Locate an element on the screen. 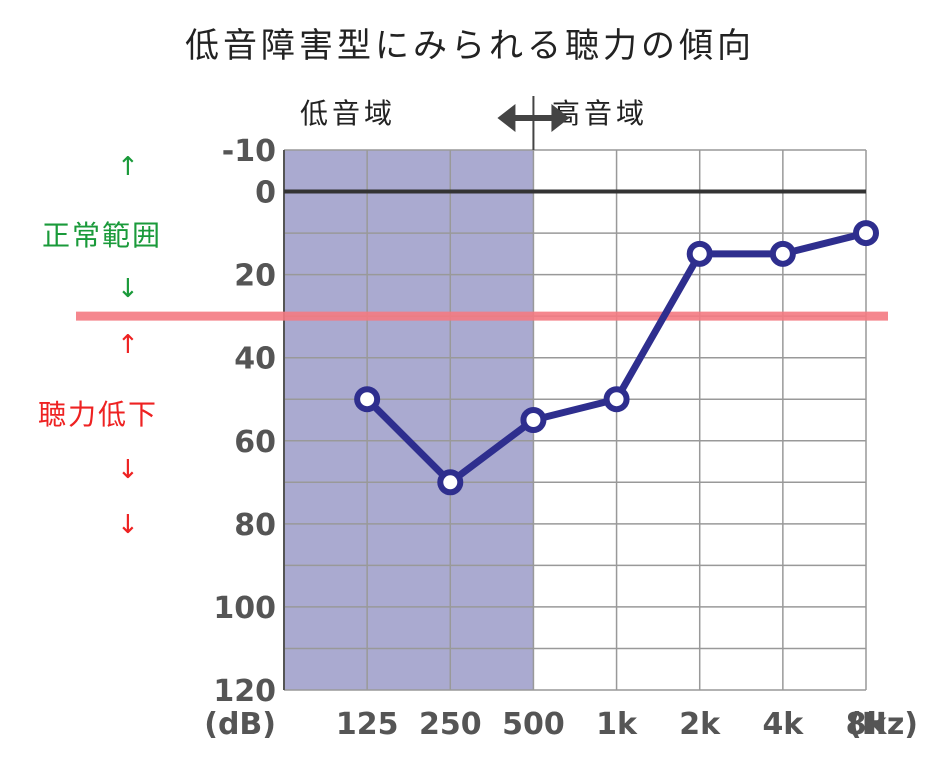 Image resolution: width=940 pixels, height=779 pixels. high-region-label: 高音域 is located at coordinates (600, 113).